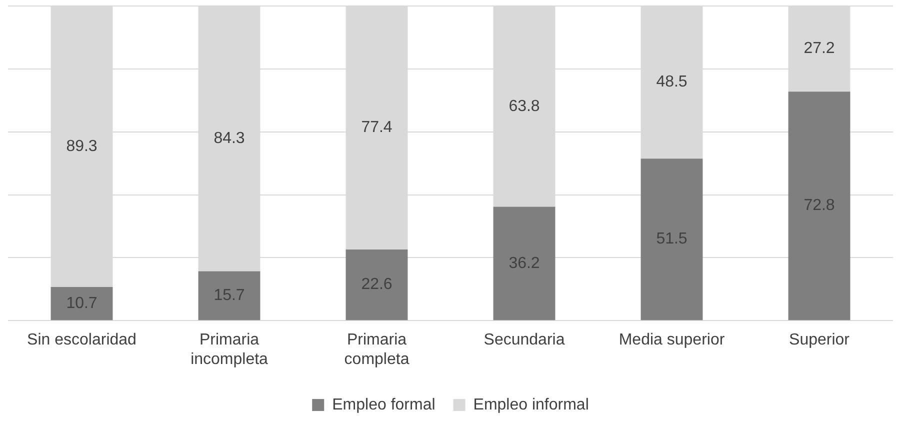 Image resolution: width=901 pixels, height=427 pixels. I want to click on x-tick-label: Superior, so click(819, 340).